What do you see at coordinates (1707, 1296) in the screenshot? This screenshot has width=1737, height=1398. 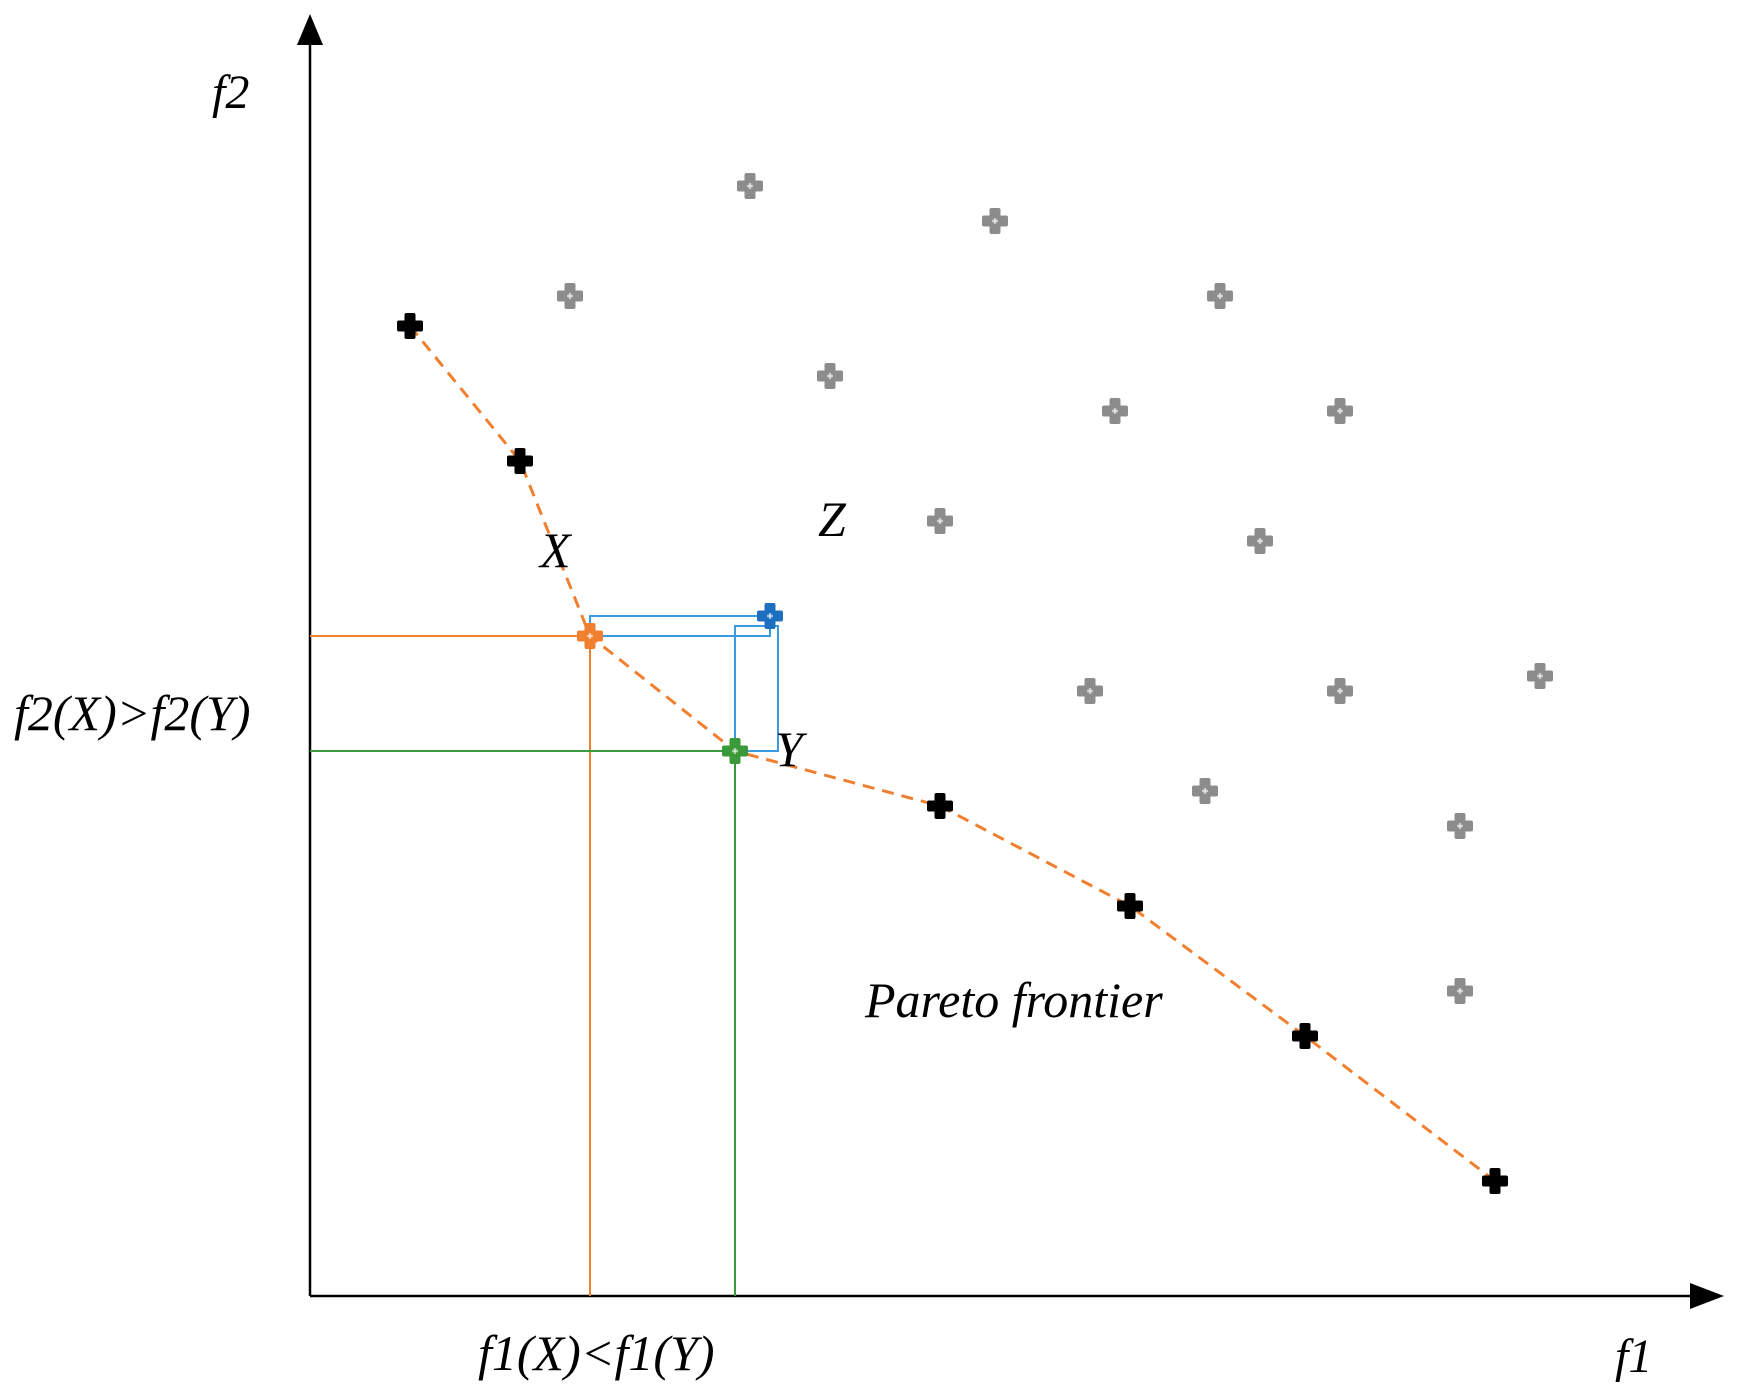 I see `x-axis-arrow` at bounding box center [1707, 1296].